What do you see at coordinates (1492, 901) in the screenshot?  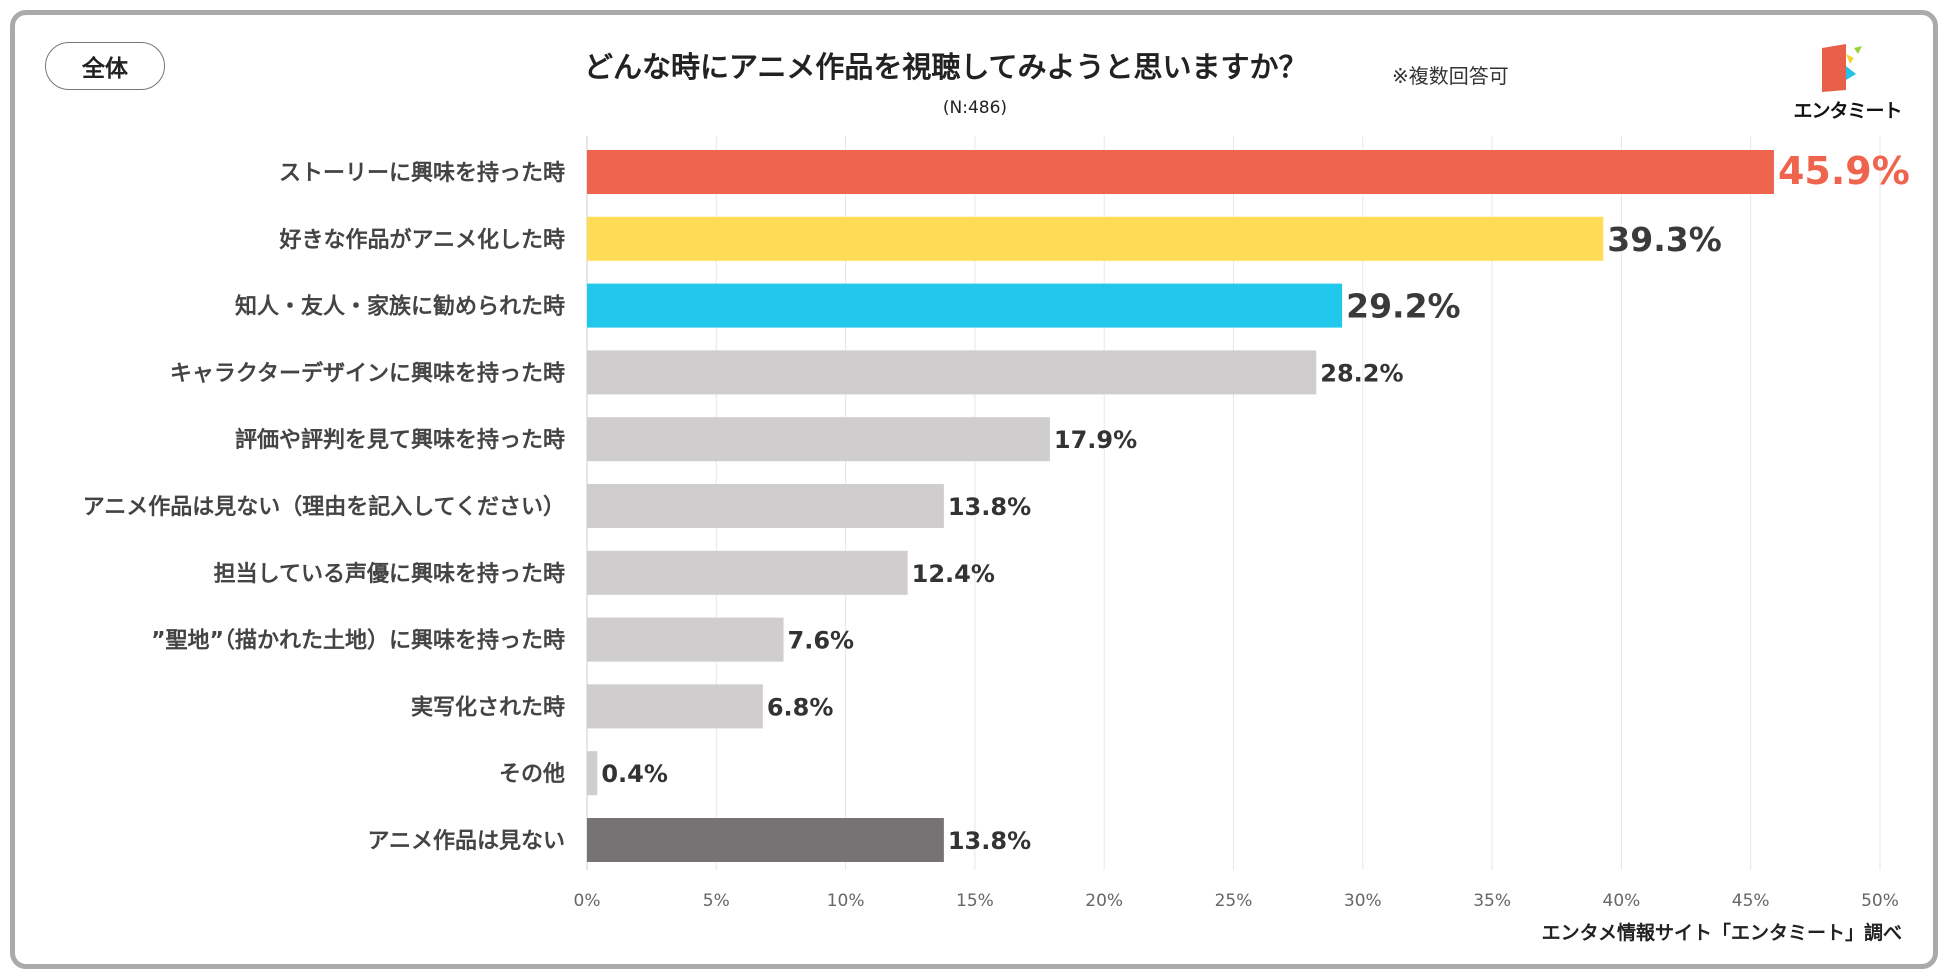 I see `x-tick-label: 35%` at bounding box center [1492, 901].